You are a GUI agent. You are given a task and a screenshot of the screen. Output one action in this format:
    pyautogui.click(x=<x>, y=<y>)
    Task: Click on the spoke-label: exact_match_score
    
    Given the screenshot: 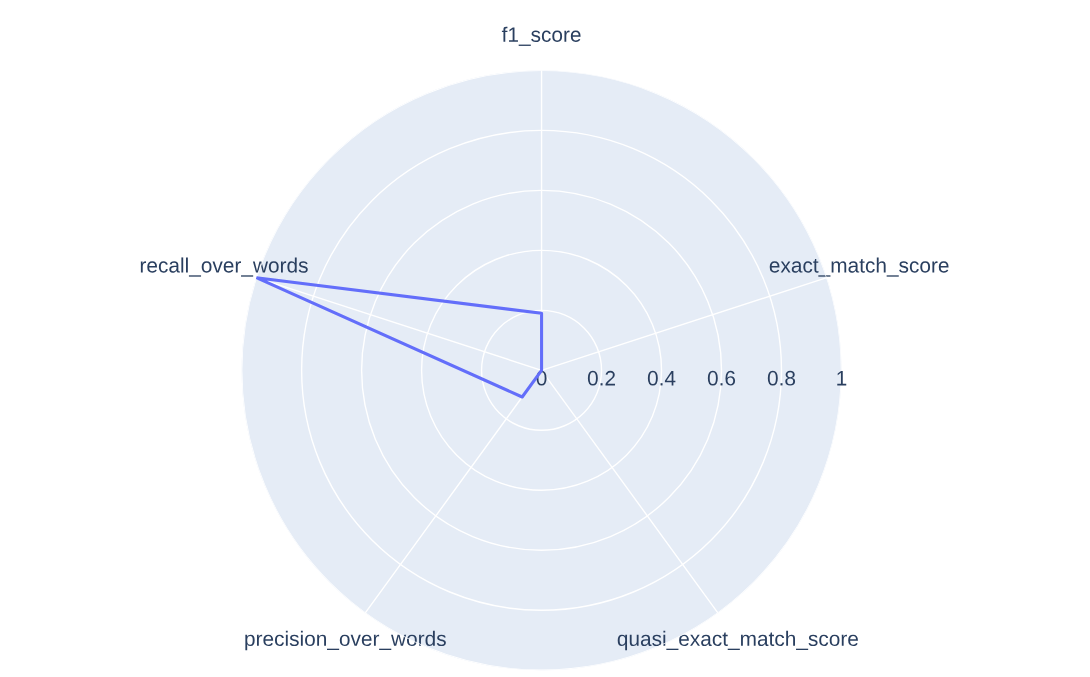 What is the action you would take?
    pyautogui.click(x=859, y=267)
    